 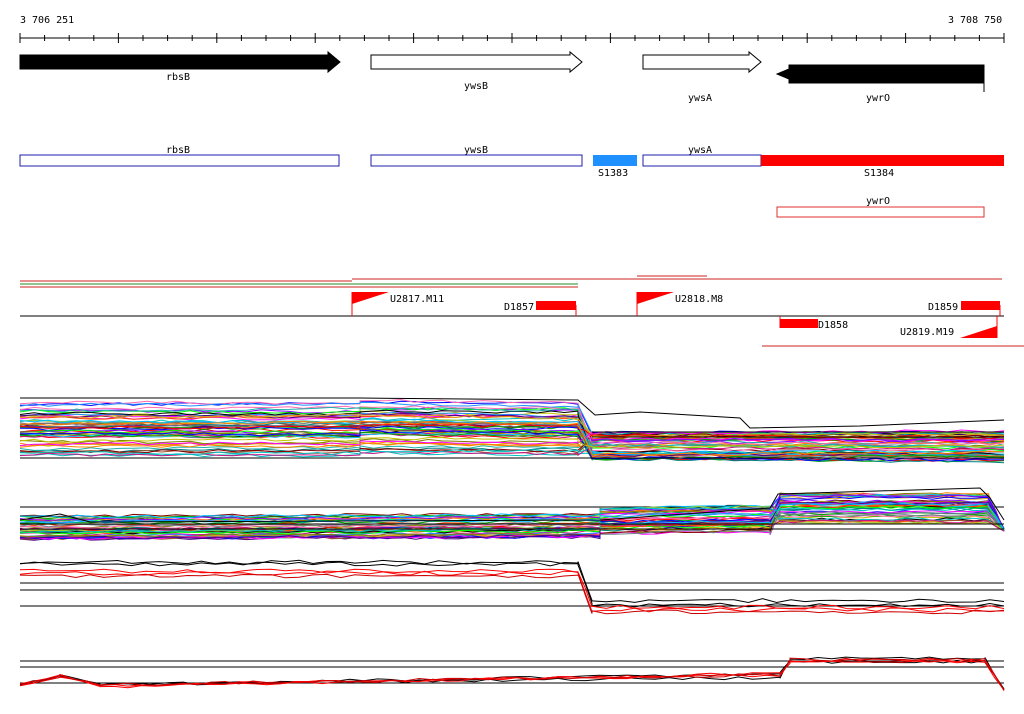 I want to click on downshift-block-D1857, so click(x=556, y=305).